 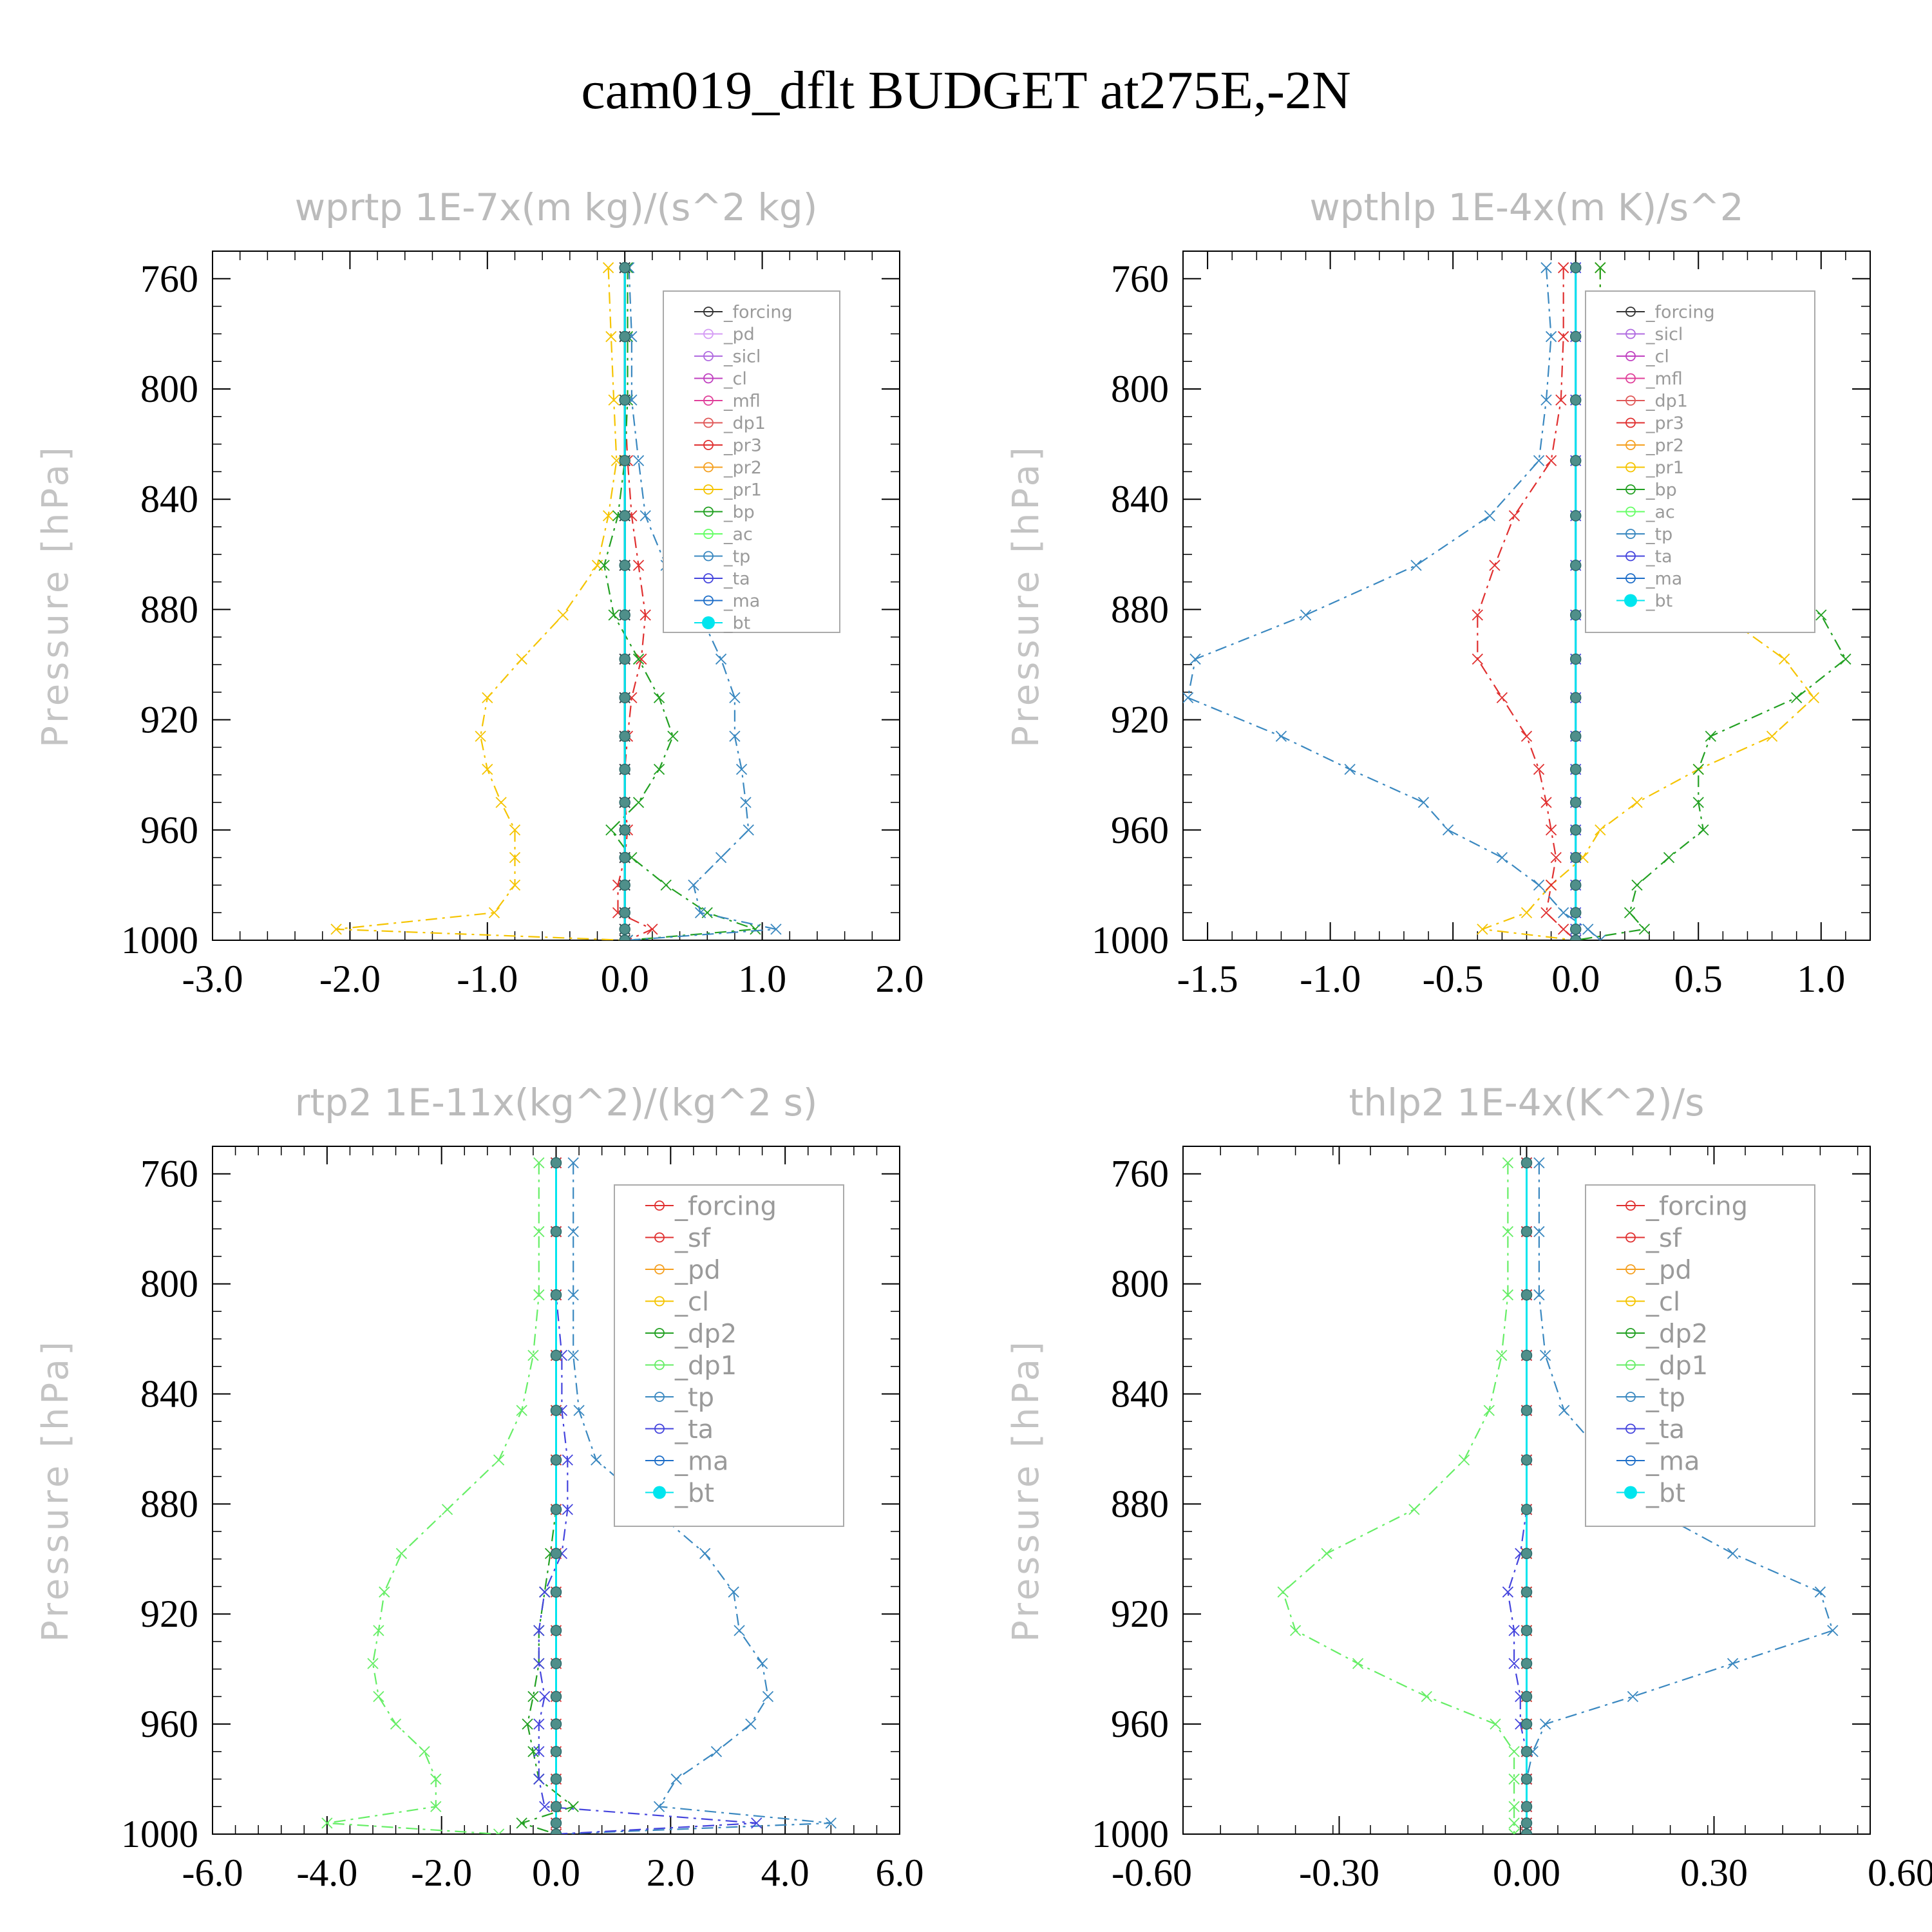 What do you see at coordinates (1663, 1238) in the screenshot?
I see `legend-label: _sf` at bounding box center [1663, 1238].